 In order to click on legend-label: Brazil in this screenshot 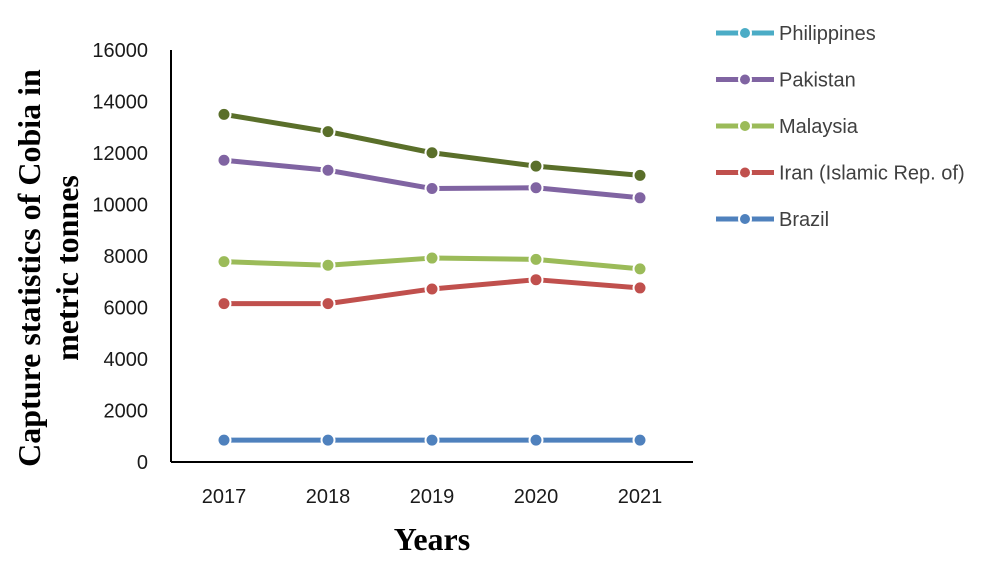, I will do `click(804, 220)`.